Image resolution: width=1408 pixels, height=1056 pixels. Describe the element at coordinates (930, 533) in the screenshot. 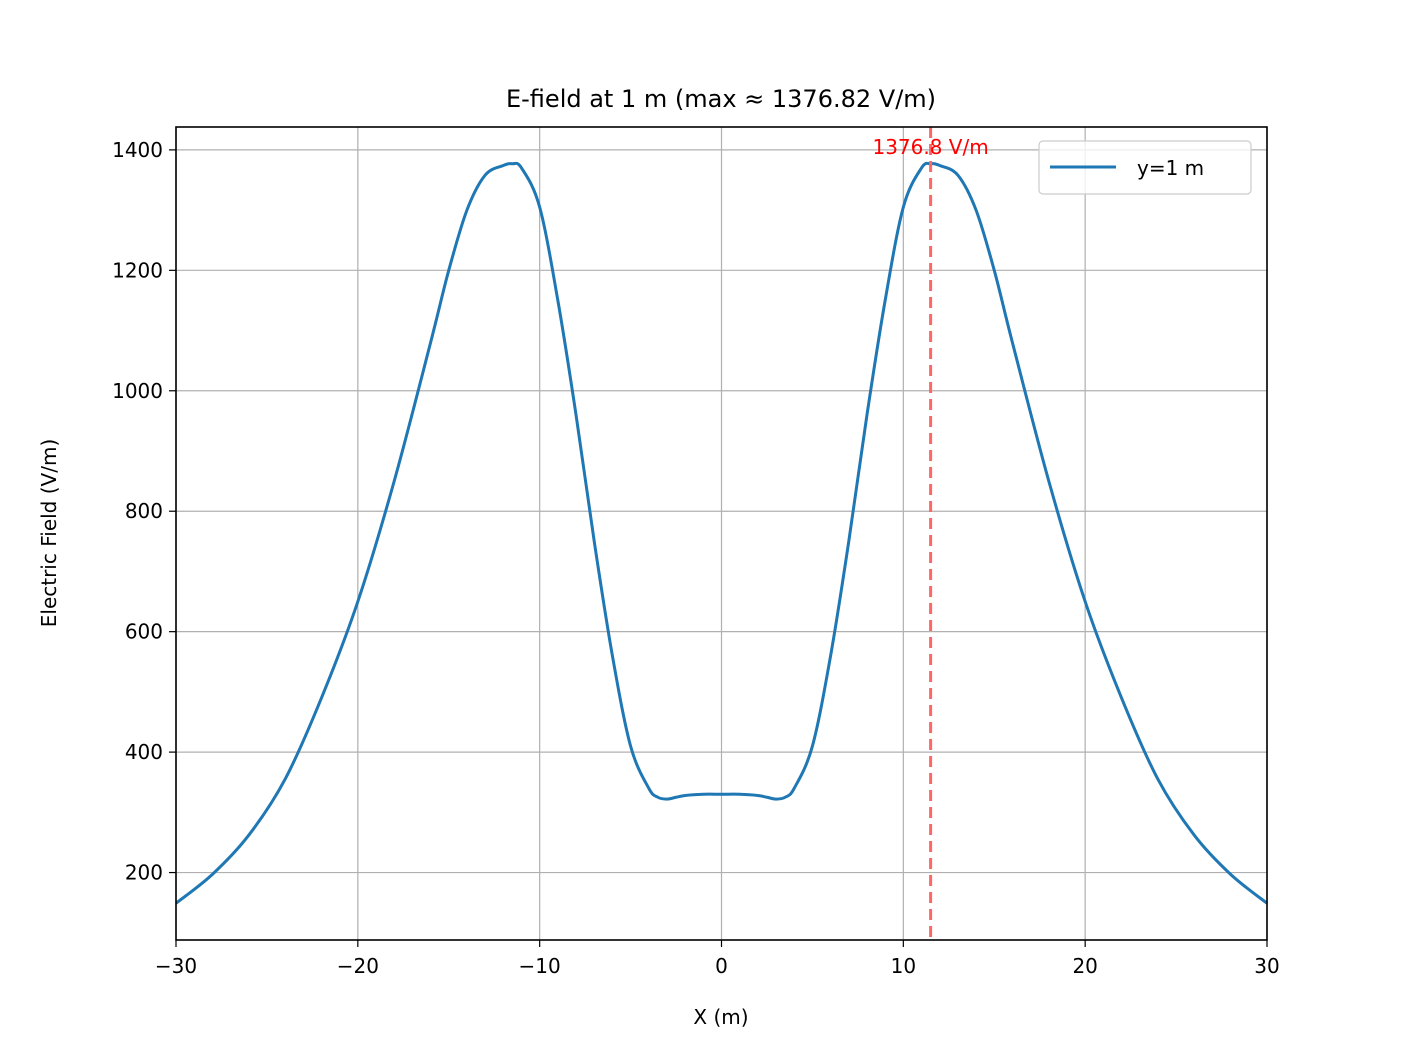

I see `annotations: 1376.8 V/m` at that location.